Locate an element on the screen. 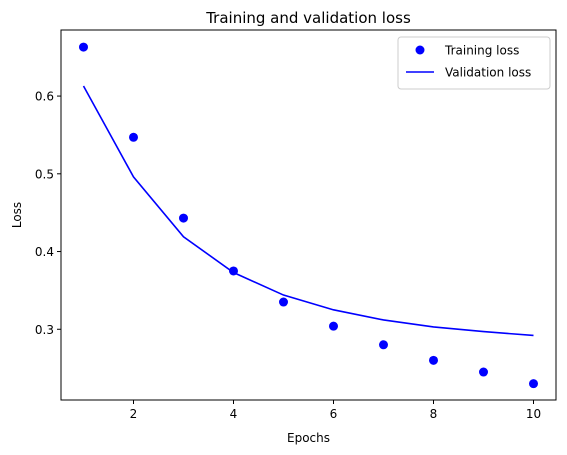  legend-box is located at coordinates (474, 63).